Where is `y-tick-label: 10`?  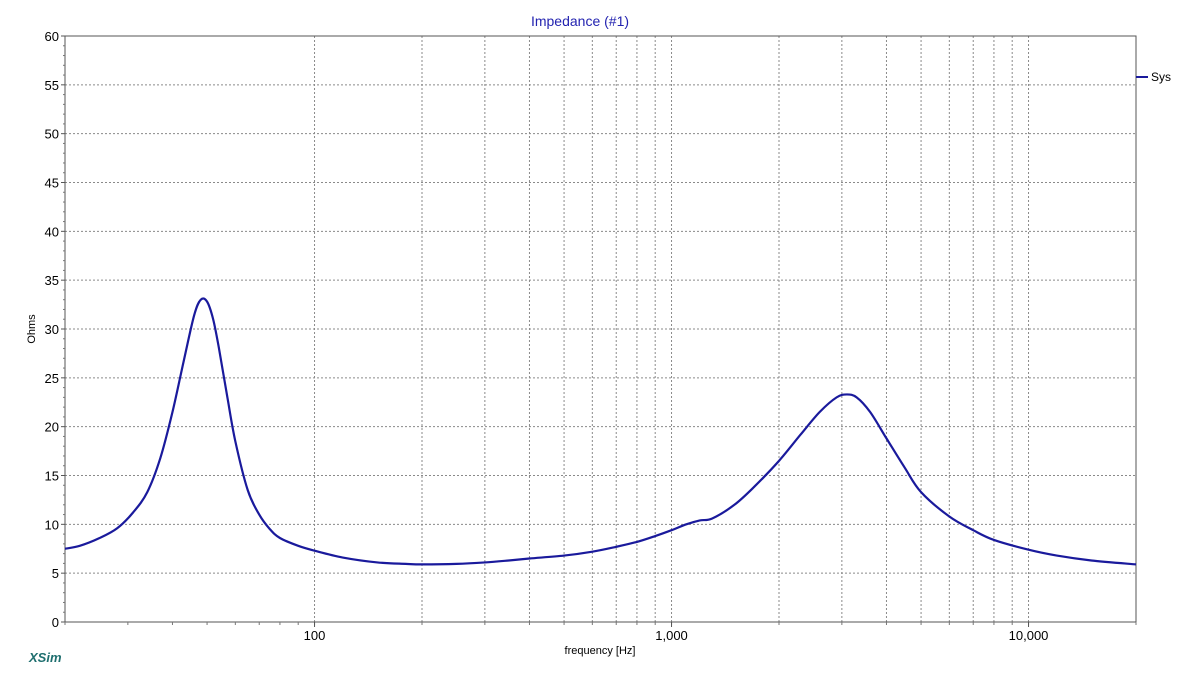
y-tick-label: 10 is located at coordinates (52, 524).